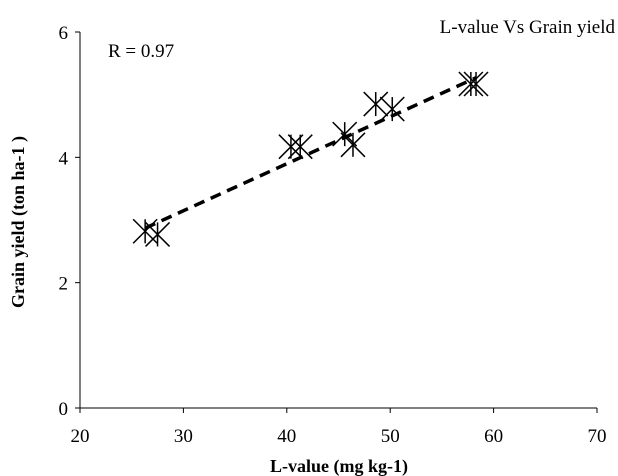 This screenshot has height=476, width=618. What do you see at coordinates (183, 436) in the screenshot?
I see `x-tick-label: 30` at bounding box center [183, 436].